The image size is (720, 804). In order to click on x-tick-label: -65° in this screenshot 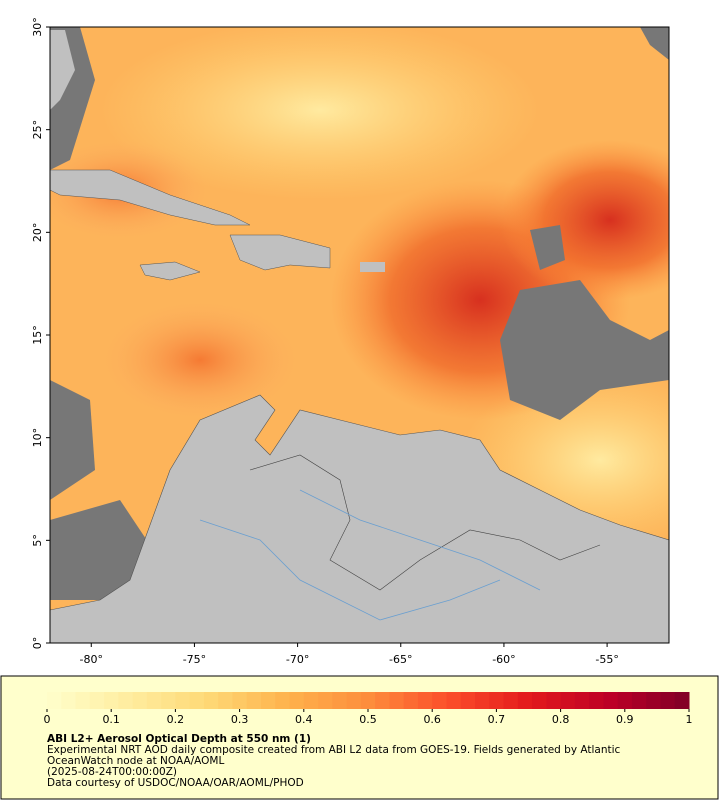, I will do `click(400, 659)`.